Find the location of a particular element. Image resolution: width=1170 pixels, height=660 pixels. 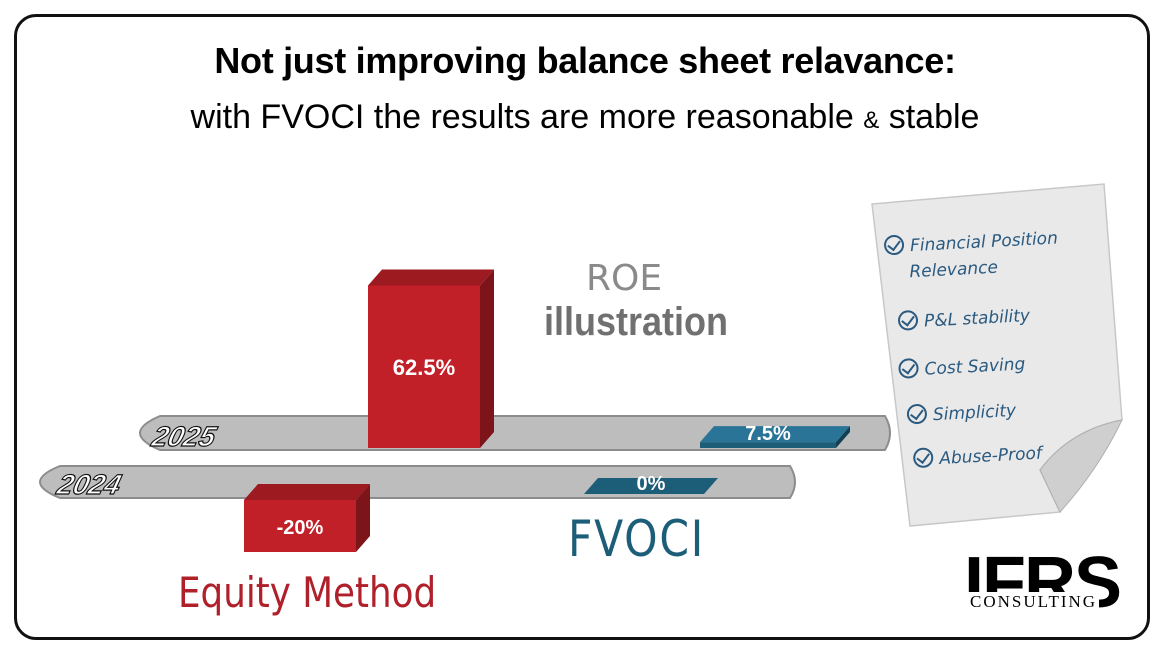

bar-equity-2024: -20% is located at coordinates (307, 518).